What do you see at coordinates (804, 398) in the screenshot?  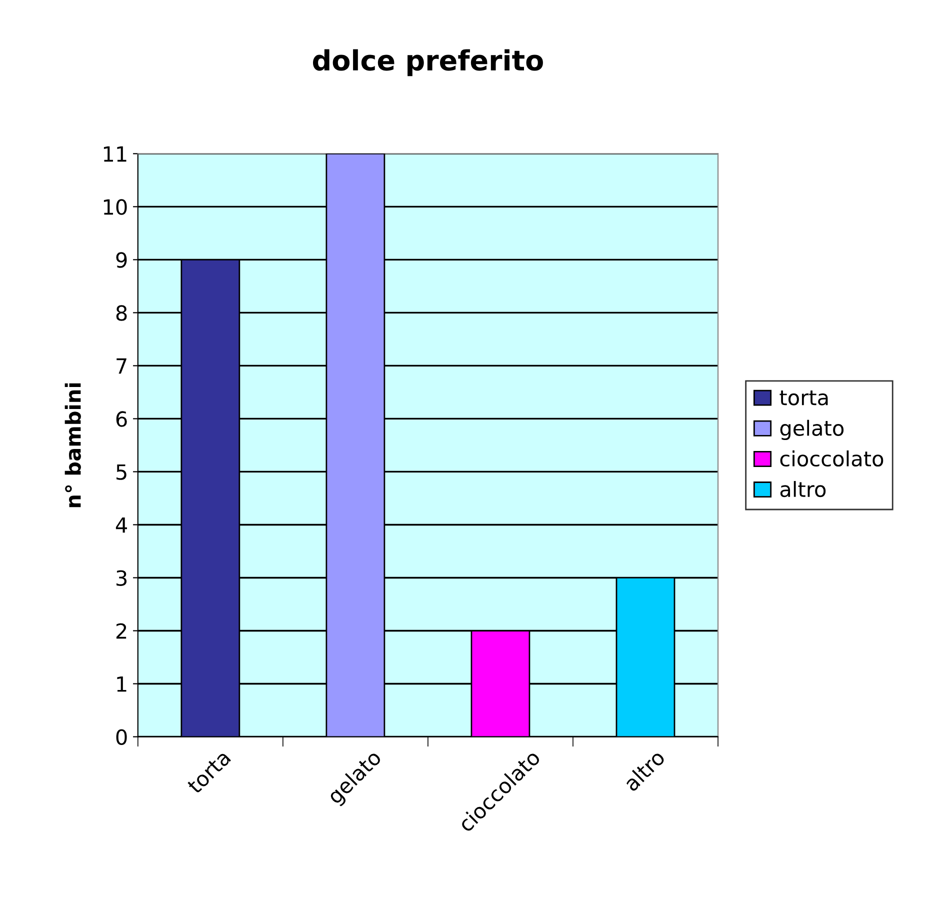 I see `legend-label: torta` at bounding box center [804, 398].